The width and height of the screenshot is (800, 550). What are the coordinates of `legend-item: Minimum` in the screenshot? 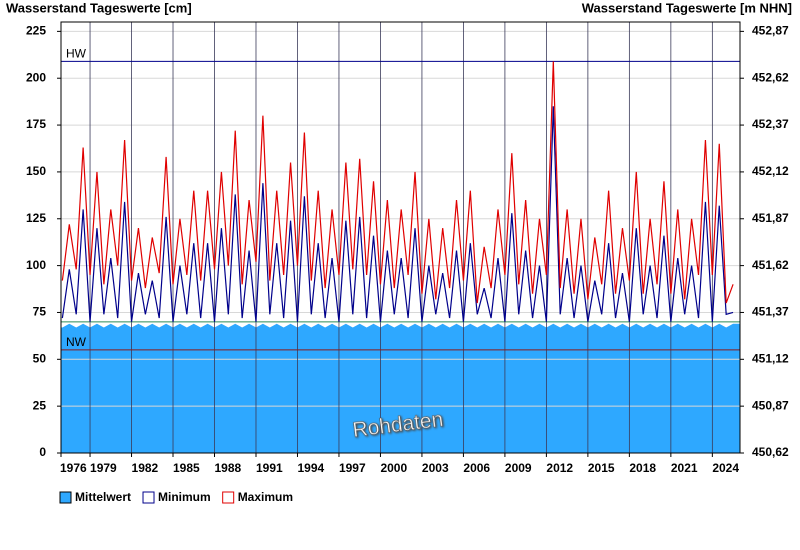 It's located at (176, 497).